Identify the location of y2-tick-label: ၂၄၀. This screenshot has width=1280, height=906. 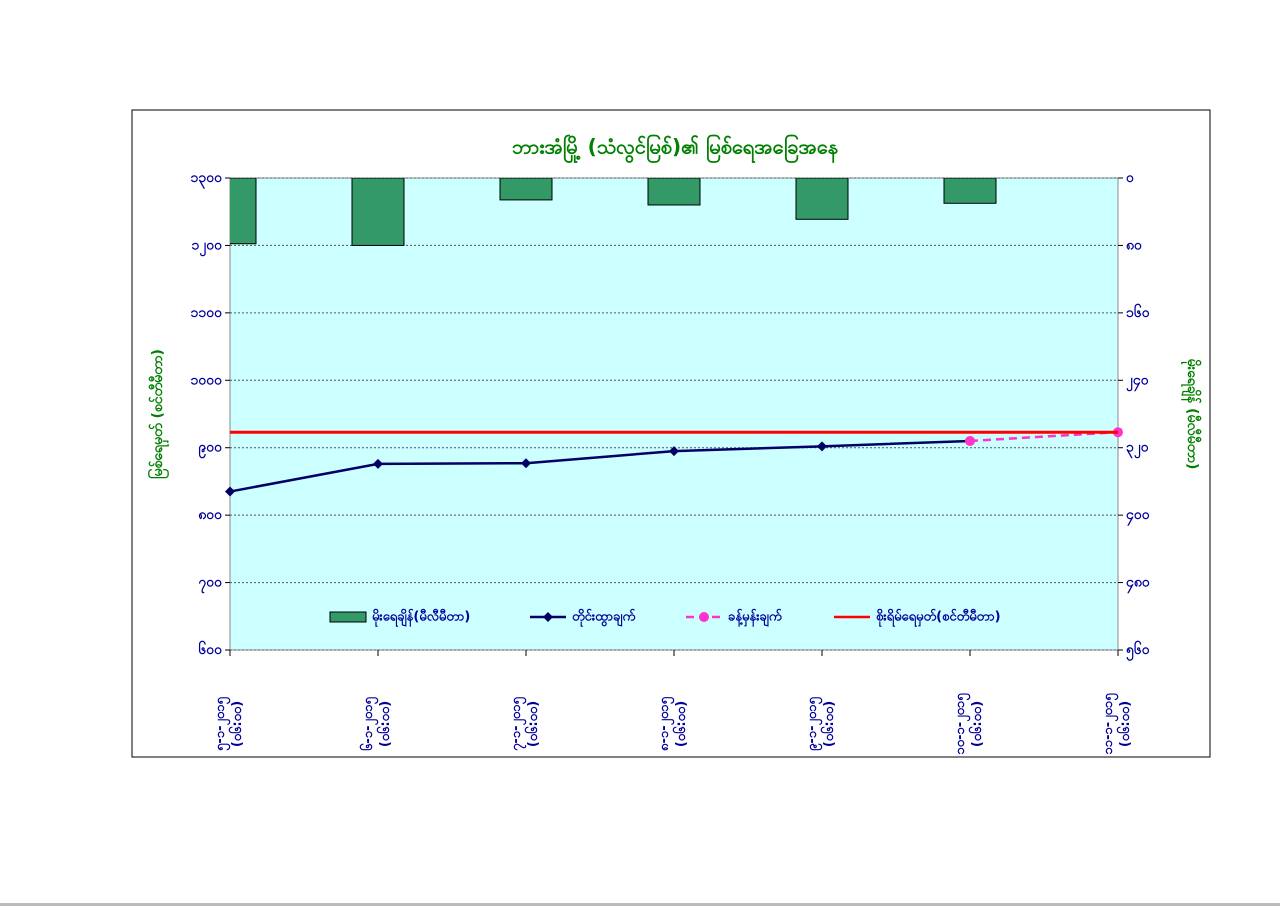
(1138, 381).